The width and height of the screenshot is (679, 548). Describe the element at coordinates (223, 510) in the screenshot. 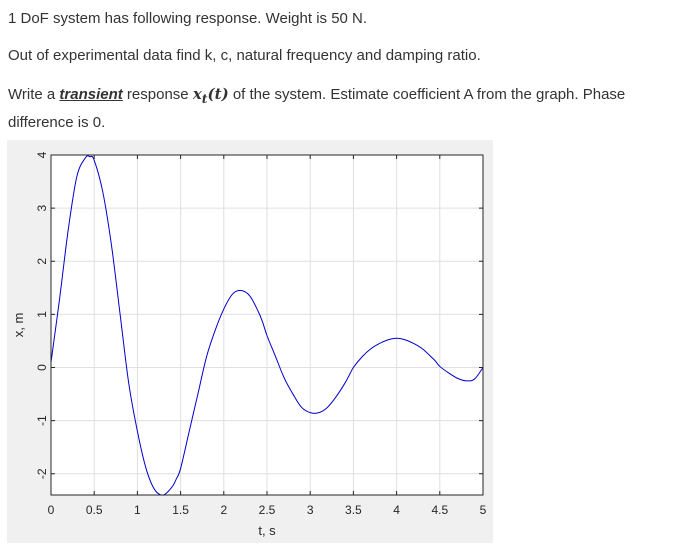

I see `x-tick-label: 2` at that location.